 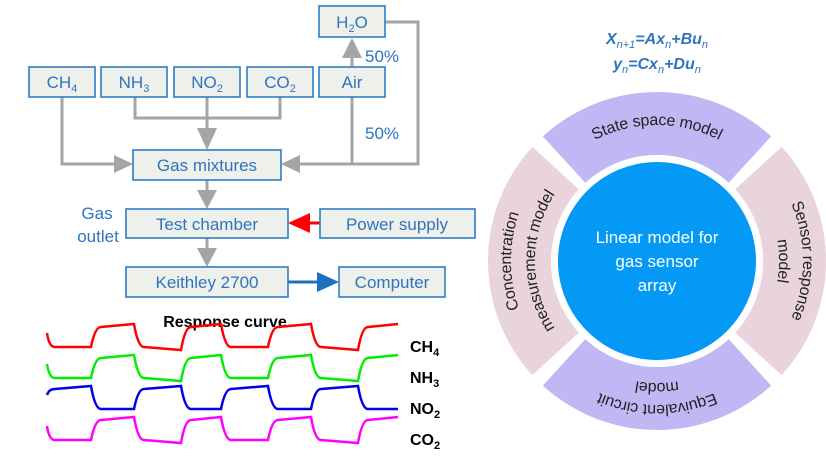 I want to click on svg-text: Test chamber, so click(x=207, y=224).